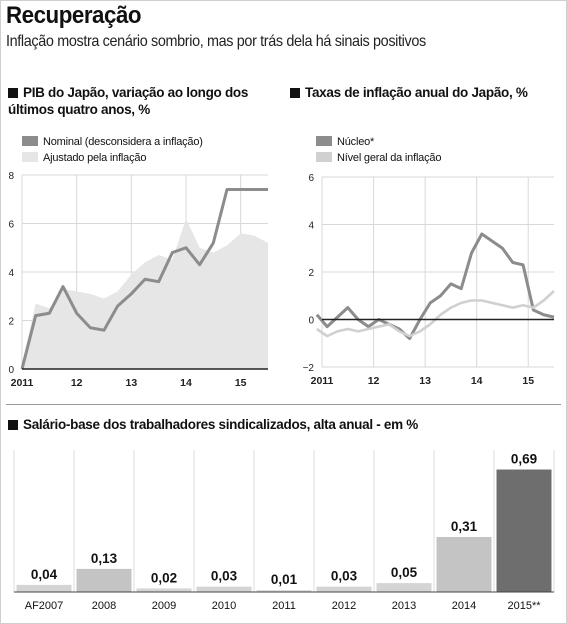 This screenshot has height=624, width=567. What do you see at coordinates (344, 589) in the screenshot?
I see `bar-2012` at bounding box center [344, 589].